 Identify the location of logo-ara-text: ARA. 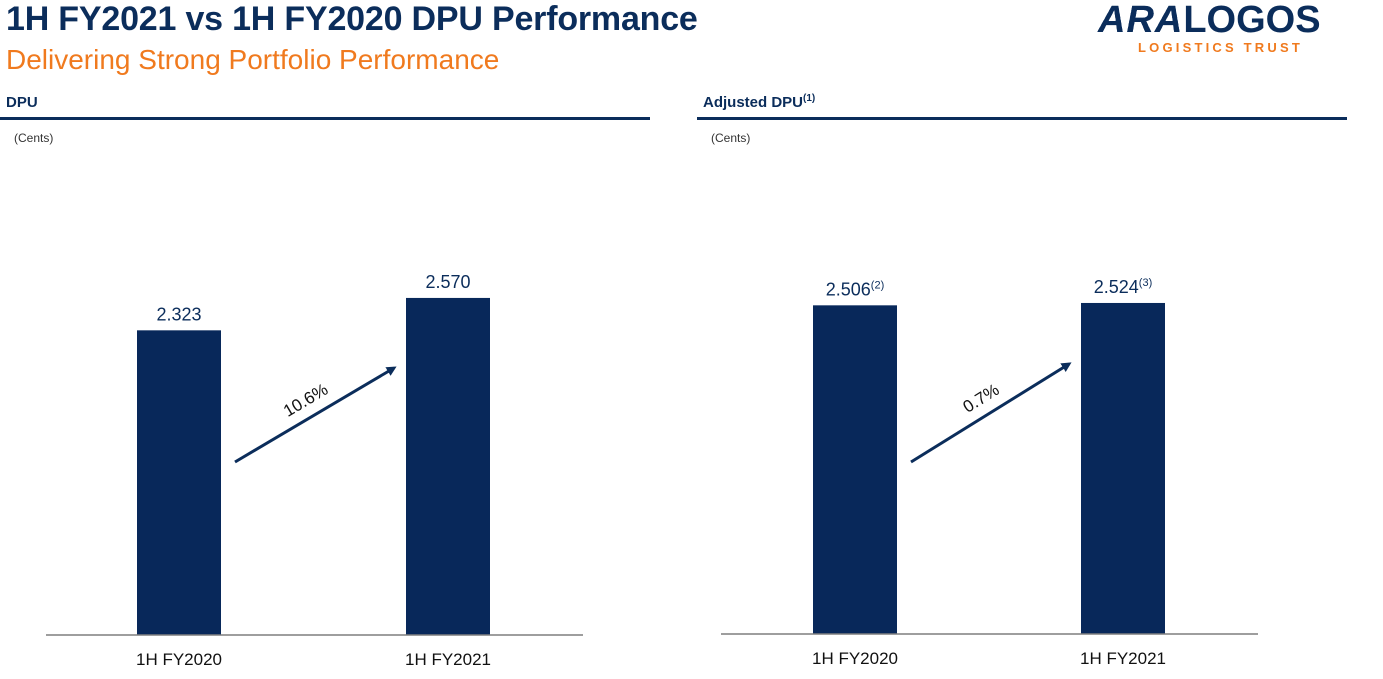
(1141, 20).